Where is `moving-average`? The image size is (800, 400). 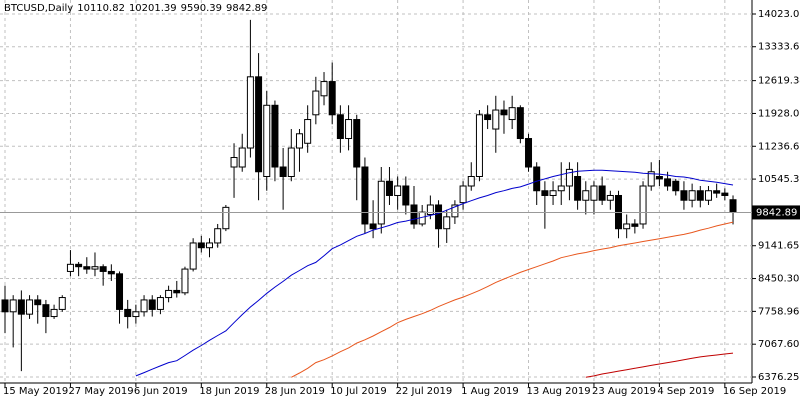
moving-average is located at coordinates (659, 365).